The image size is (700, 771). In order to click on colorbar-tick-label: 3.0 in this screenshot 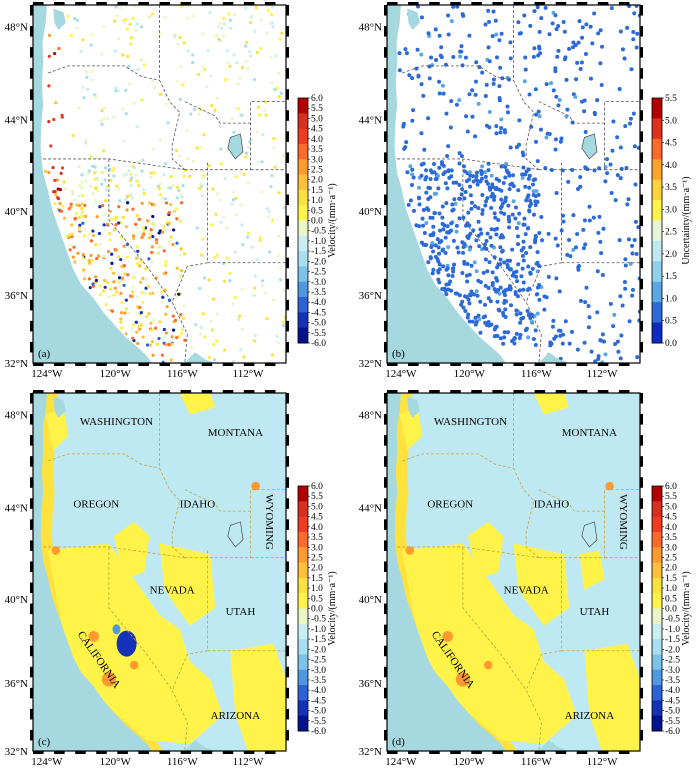, I will do `click(317, 160)`.